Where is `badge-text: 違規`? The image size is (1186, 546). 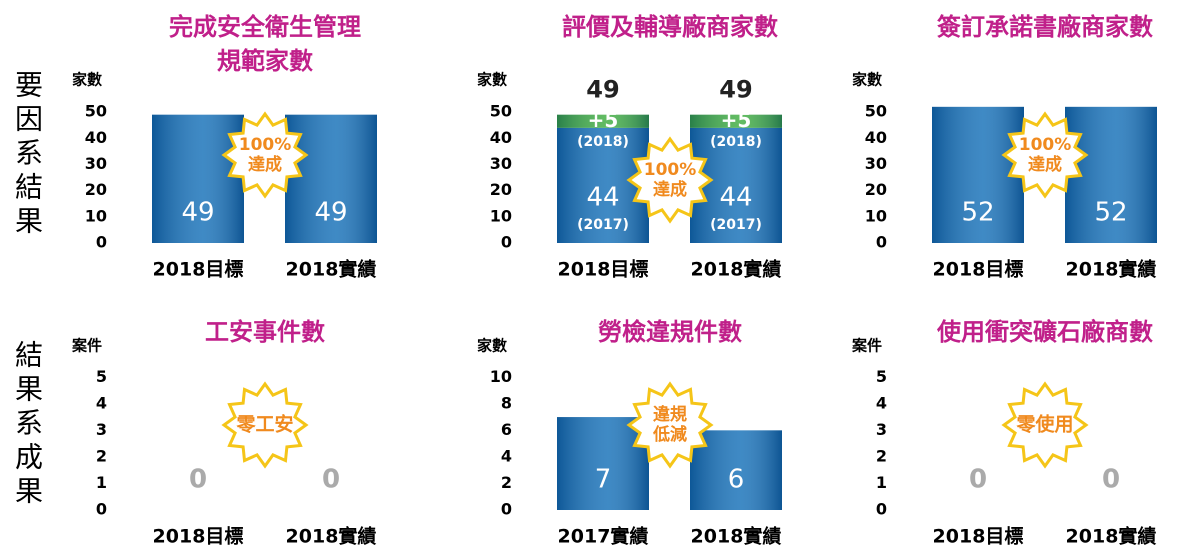 badge-text: 違規 is located at coordinates (670, 414).